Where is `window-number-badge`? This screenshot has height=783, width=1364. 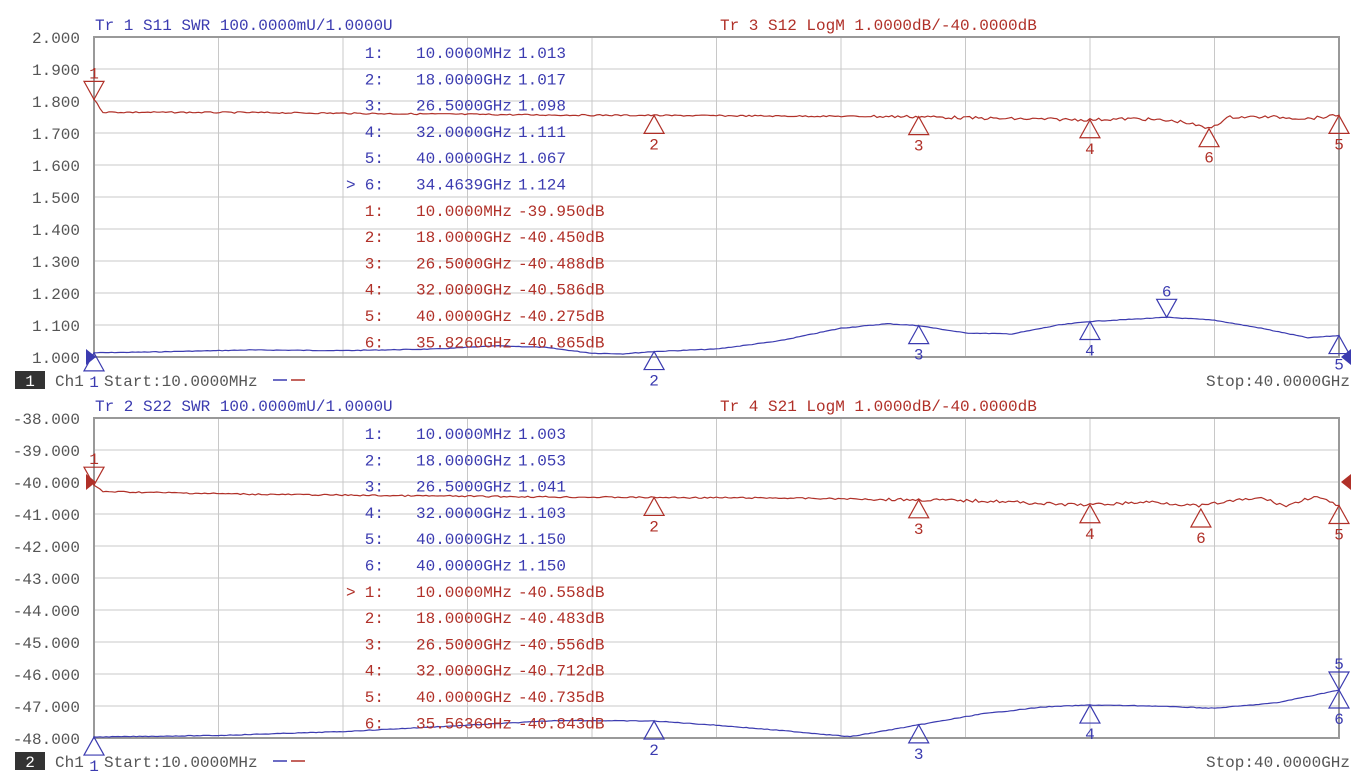 window-number-badge is located at coordinates (30, 761).